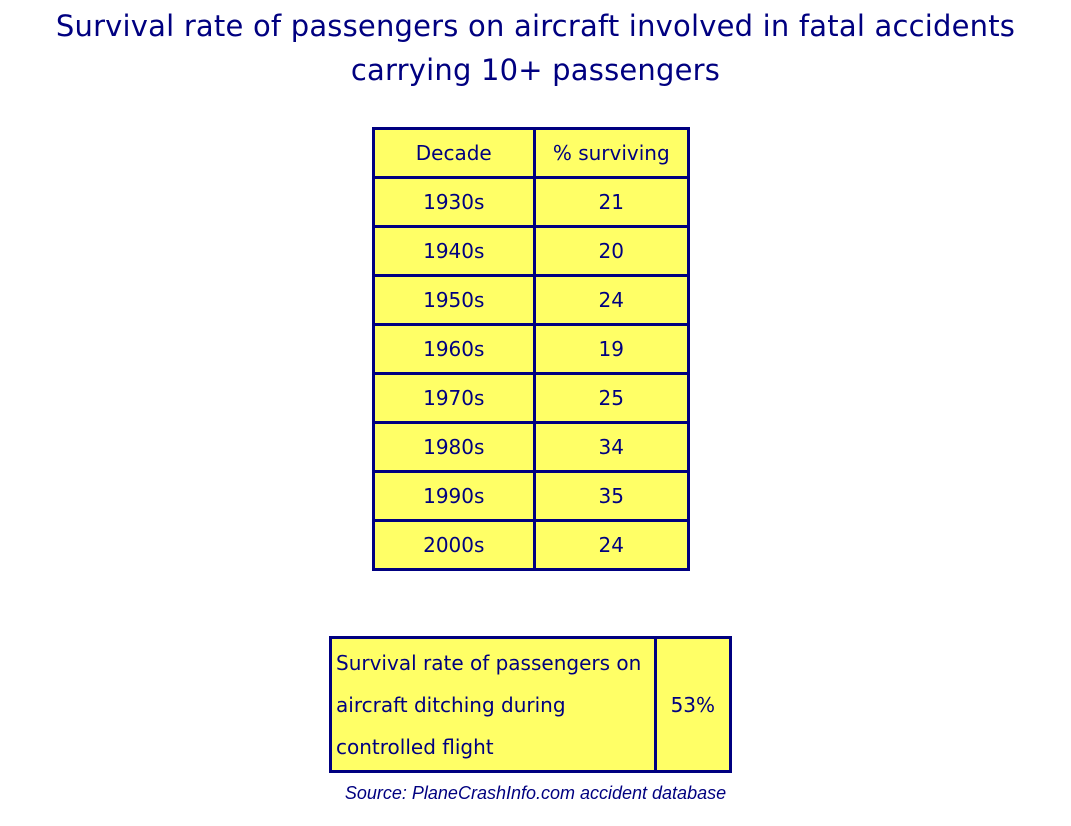  Describe the element at coordinates (454, 398) in the screenshot. I see `decade-cell: 1970s` at that location.